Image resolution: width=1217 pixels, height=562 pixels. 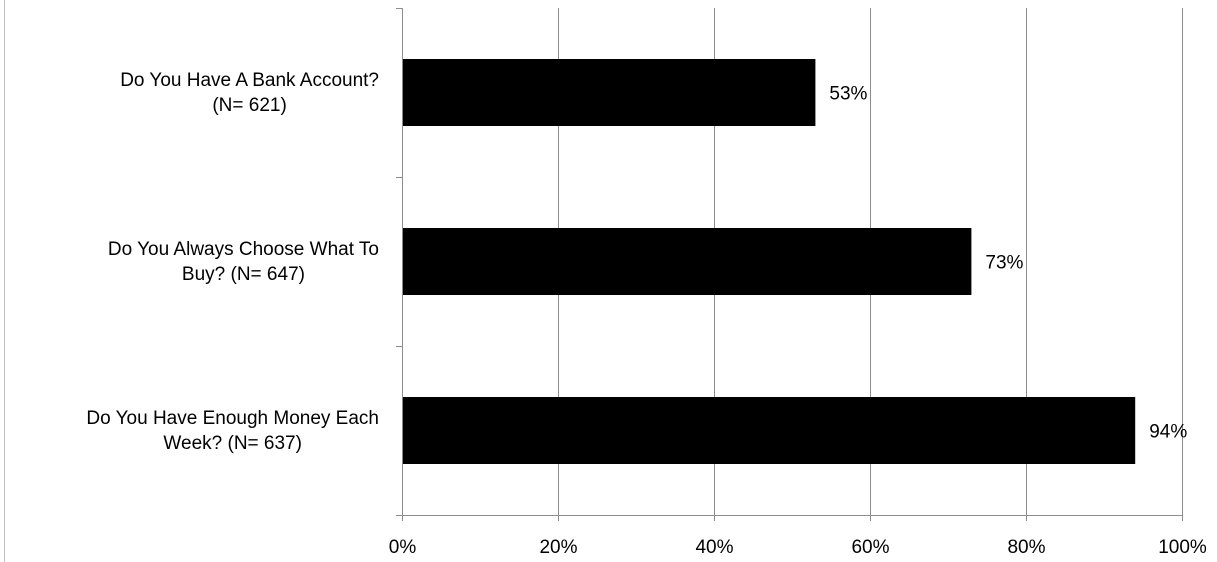 I want to click on x-tick-label-0: 0%, so click(x=403, y=547).